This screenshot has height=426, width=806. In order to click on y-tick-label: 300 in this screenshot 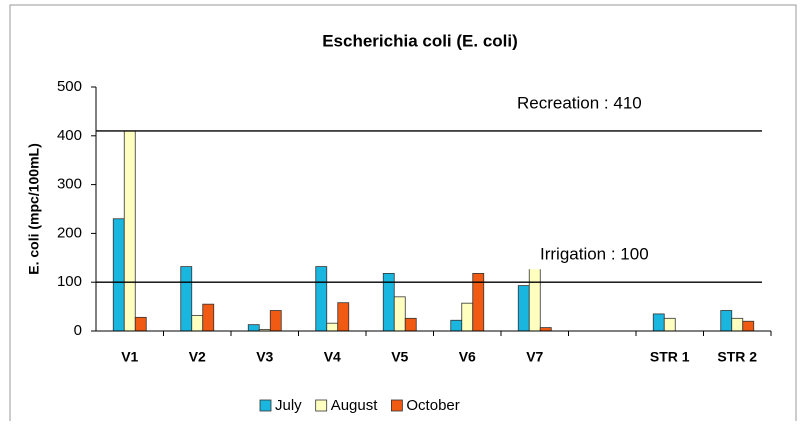, I will do `click(69, 184)`.